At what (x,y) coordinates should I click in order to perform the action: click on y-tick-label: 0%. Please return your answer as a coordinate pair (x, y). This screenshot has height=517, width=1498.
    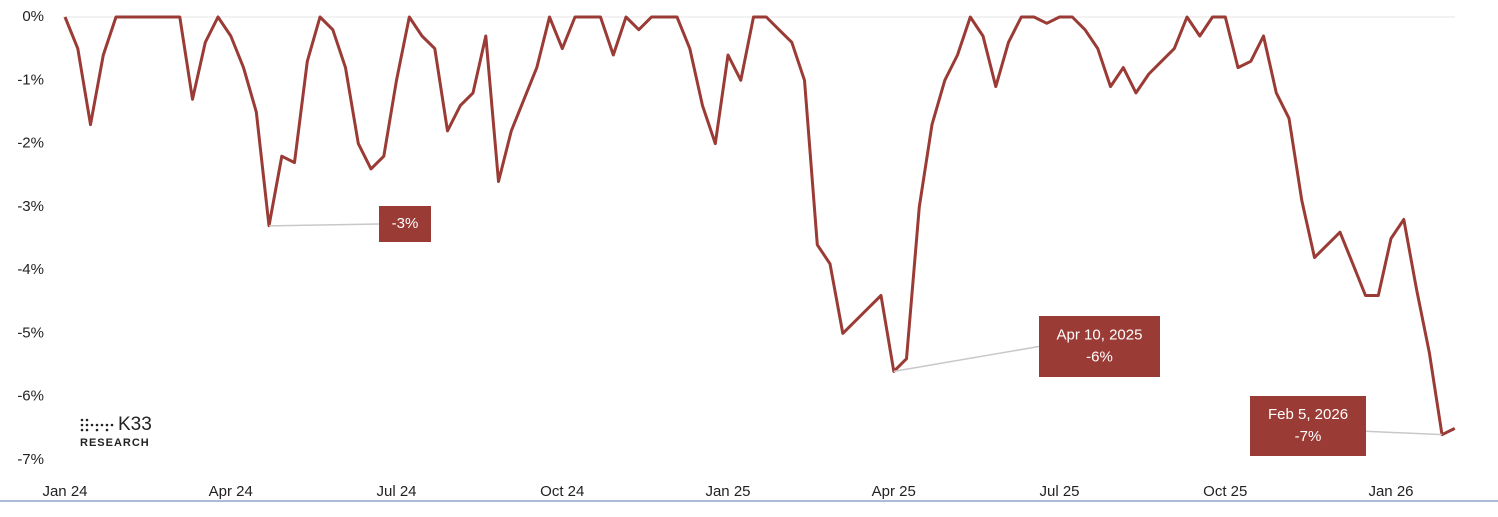
    Looking at the image, I should click on (33, 16).